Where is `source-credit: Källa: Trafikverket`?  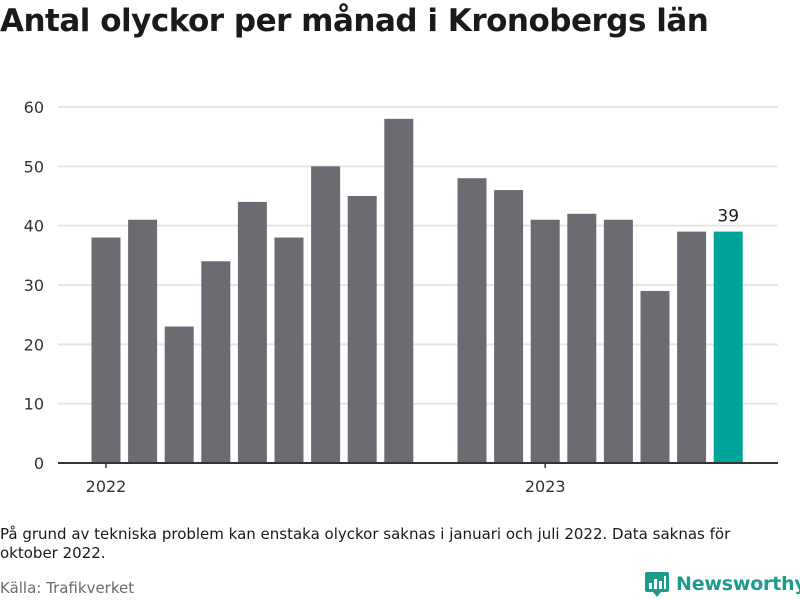 source-credit: Källa: Trafikverket is located at coordinates (67, 588).